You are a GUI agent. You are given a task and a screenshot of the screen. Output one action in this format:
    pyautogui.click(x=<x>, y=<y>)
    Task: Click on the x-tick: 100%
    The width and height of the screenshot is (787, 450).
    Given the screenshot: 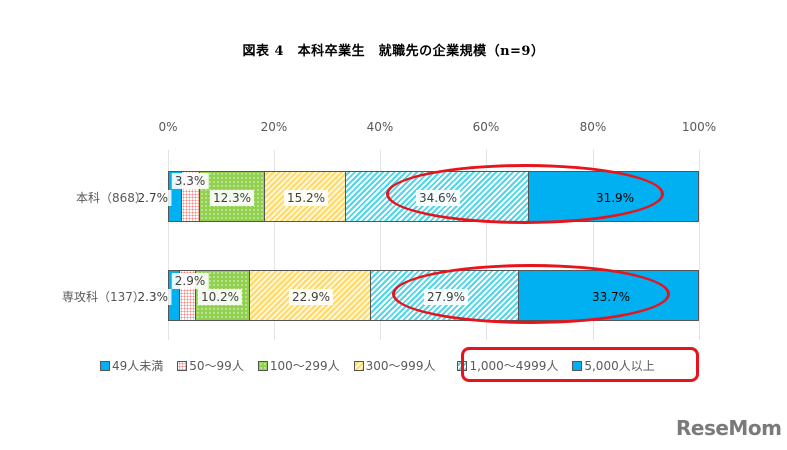 What is the action you would take?
    pyautogui.click(x=699, y=127)
    